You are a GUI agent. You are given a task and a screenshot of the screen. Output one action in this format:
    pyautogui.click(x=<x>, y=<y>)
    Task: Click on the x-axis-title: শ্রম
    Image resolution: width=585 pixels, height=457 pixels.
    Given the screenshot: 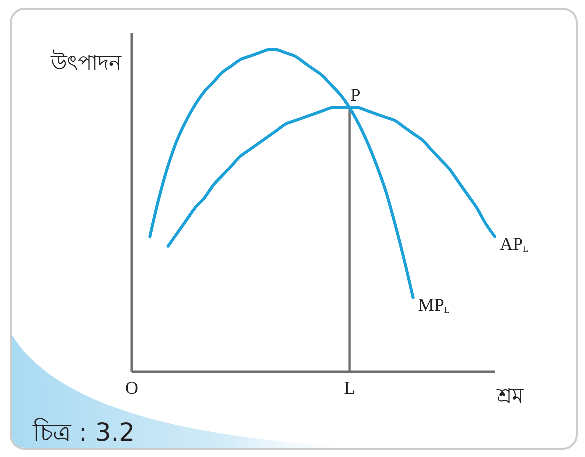 What is the action you would take?
    pyautogui.click(x=510, y=396)
    